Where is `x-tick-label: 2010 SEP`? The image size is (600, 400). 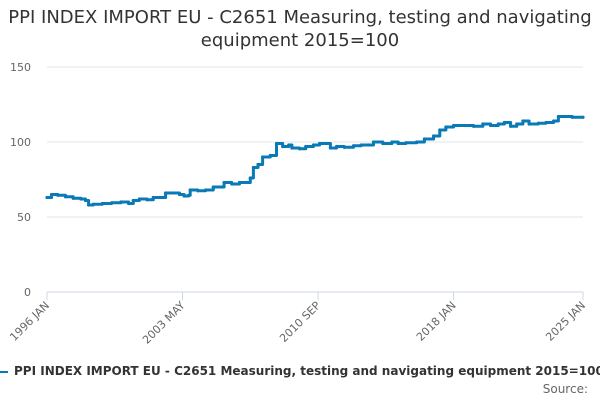
x-tick-label: 2010 SEP is located at coordinates (300, 322).